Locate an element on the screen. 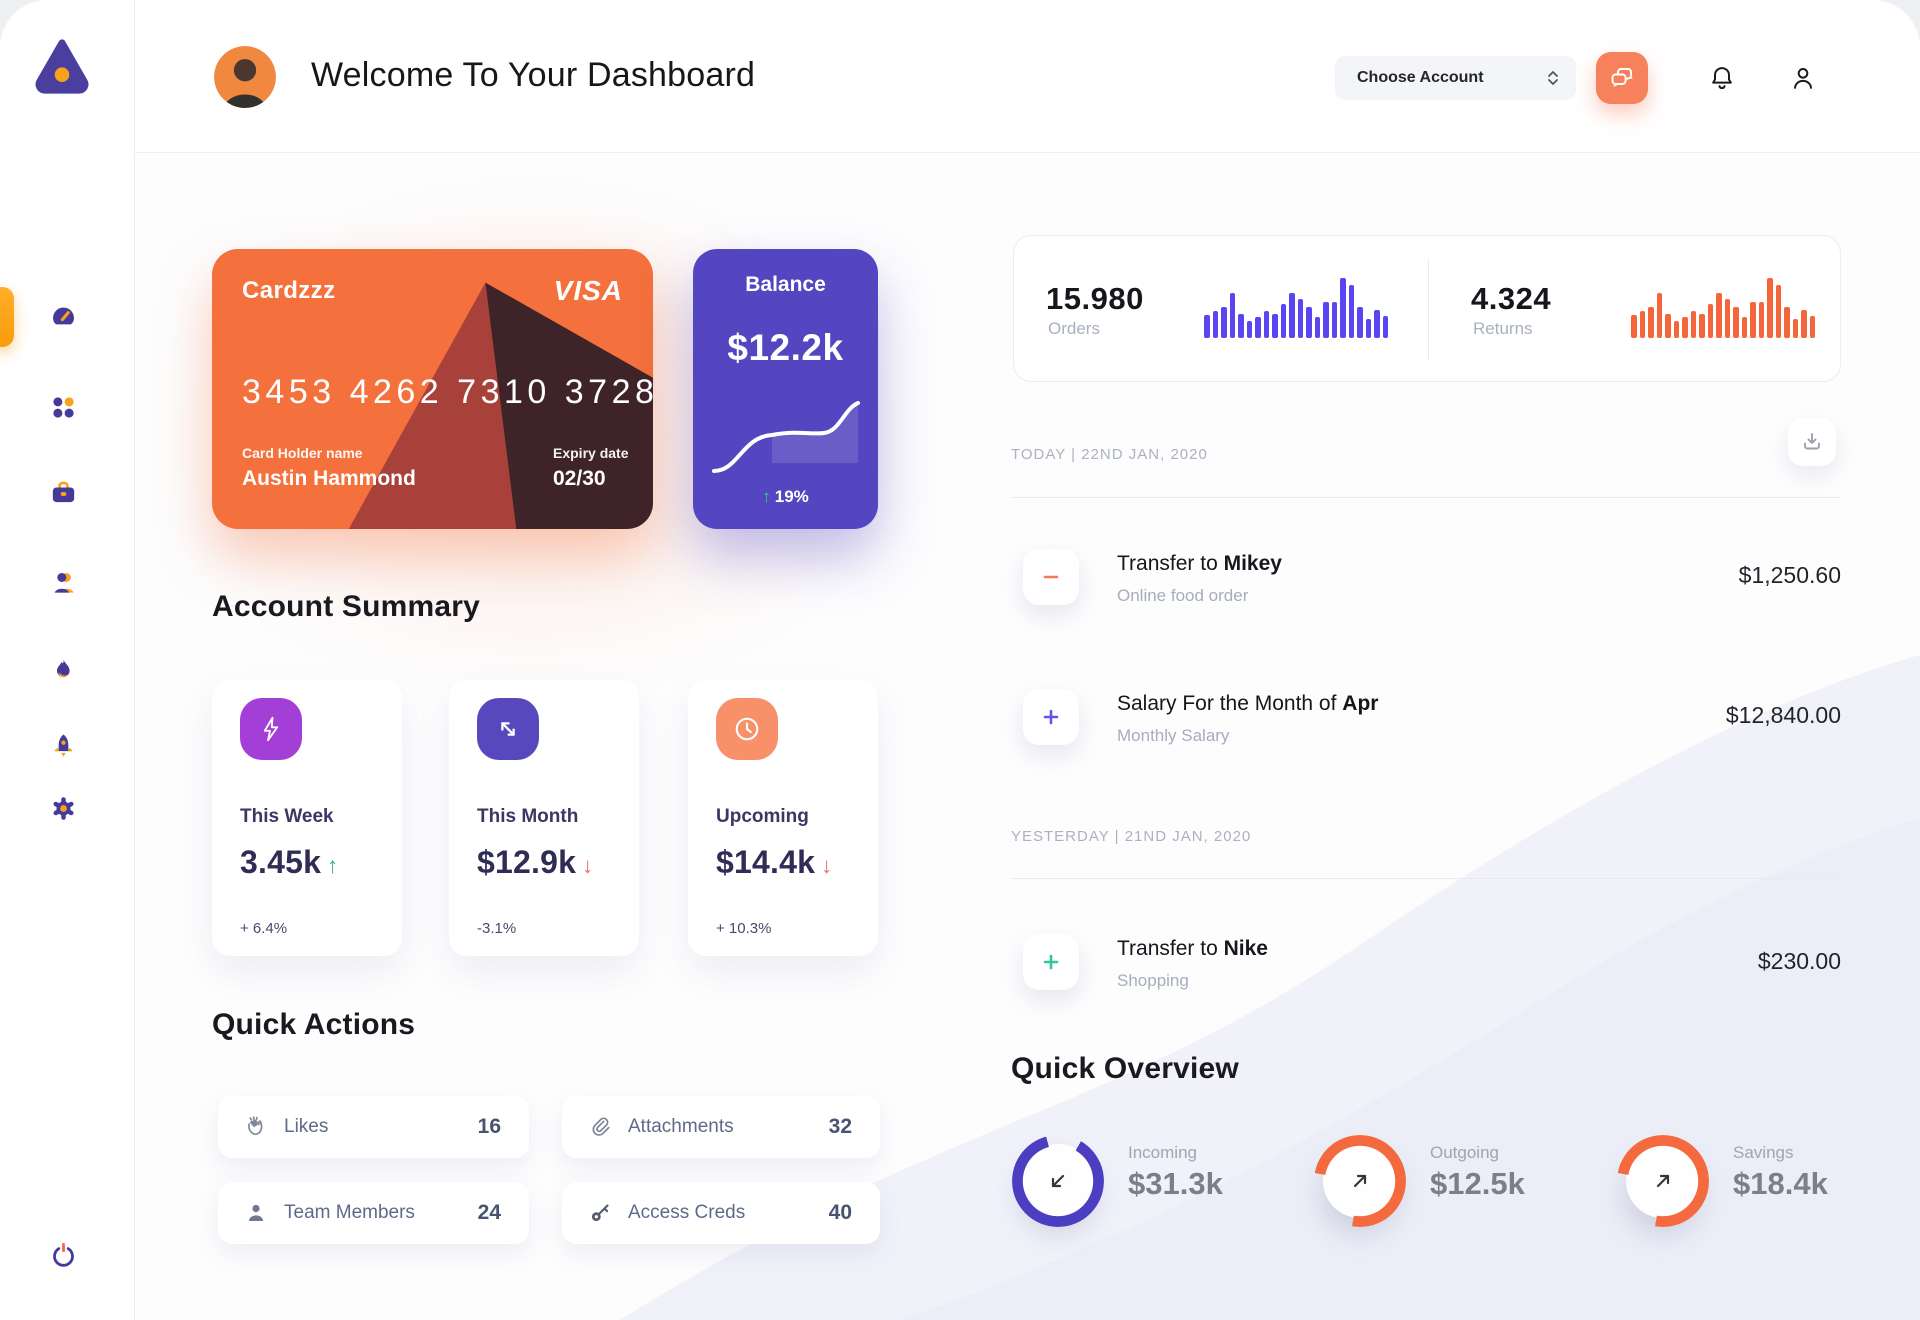 The image size is (1920, 1320). savings-label: Savings is located at coordinates (1763, 1152).